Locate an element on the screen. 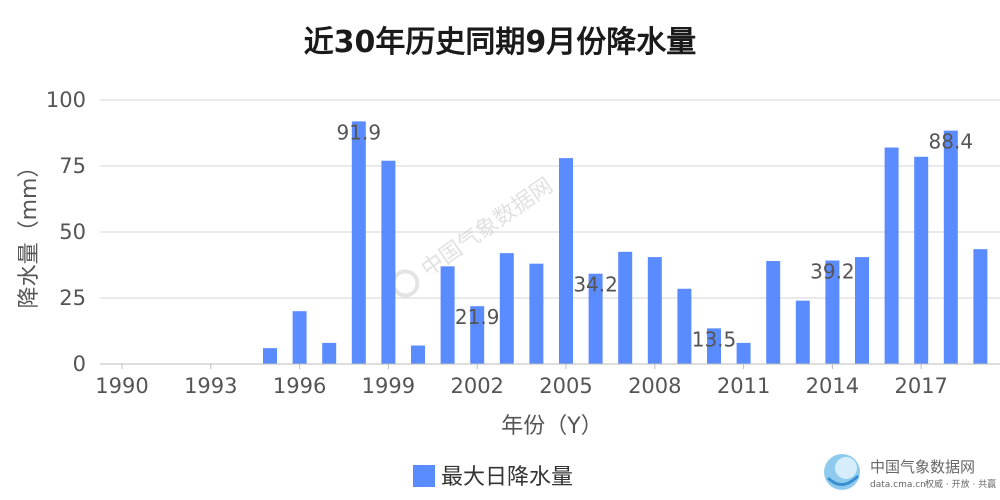 This screenshot has height=500, width=1000. y-axis-ticks: 0 25 50 75 100 is located at coordinates (66, 232).